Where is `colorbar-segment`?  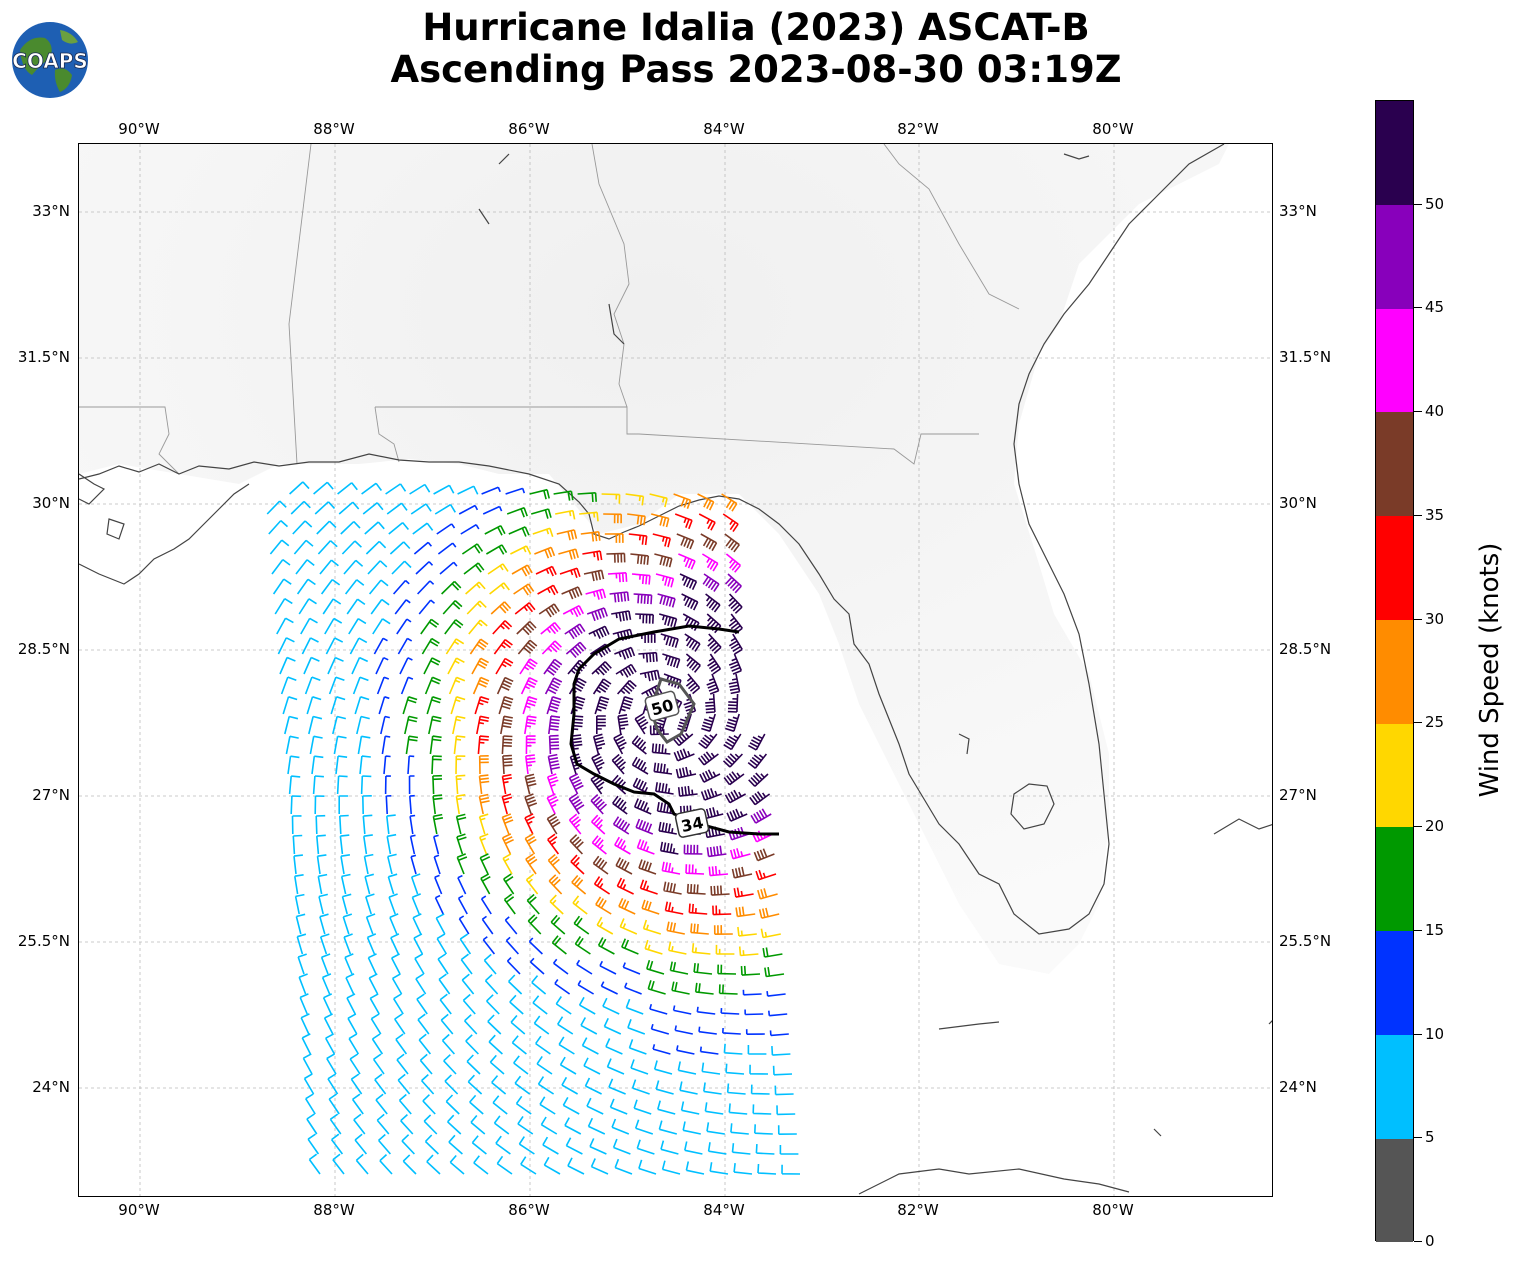
colorbar-segment is located at coordinates (1394, 360).